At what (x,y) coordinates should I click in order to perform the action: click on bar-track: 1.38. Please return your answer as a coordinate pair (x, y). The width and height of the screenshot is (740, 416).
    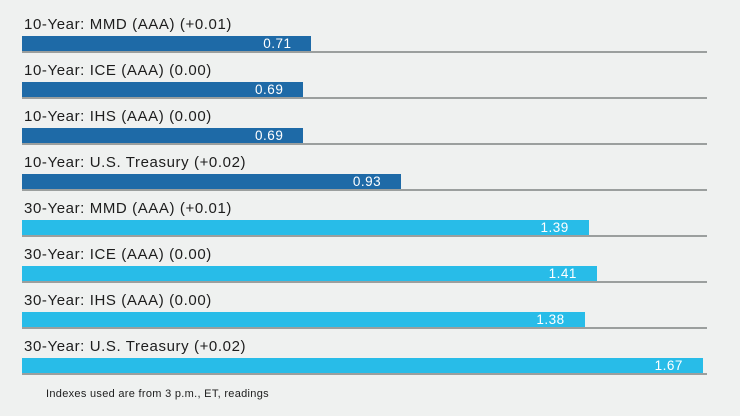
    Looking at the image, I should click on (364, 320).